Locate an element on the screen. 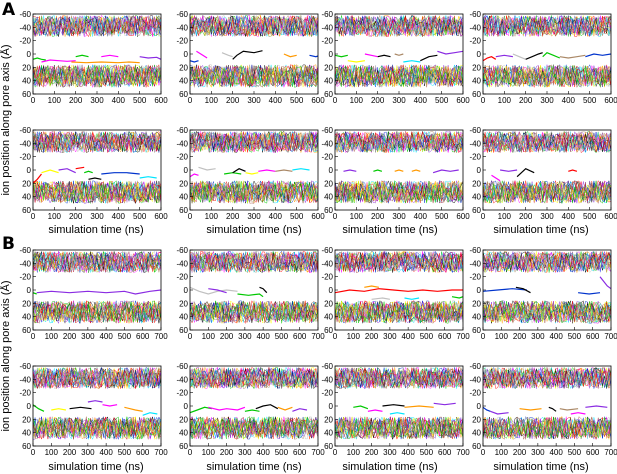 This screenshot has width=617, height=474. x-tick-label: 200 is located at coordinates (372, 336).